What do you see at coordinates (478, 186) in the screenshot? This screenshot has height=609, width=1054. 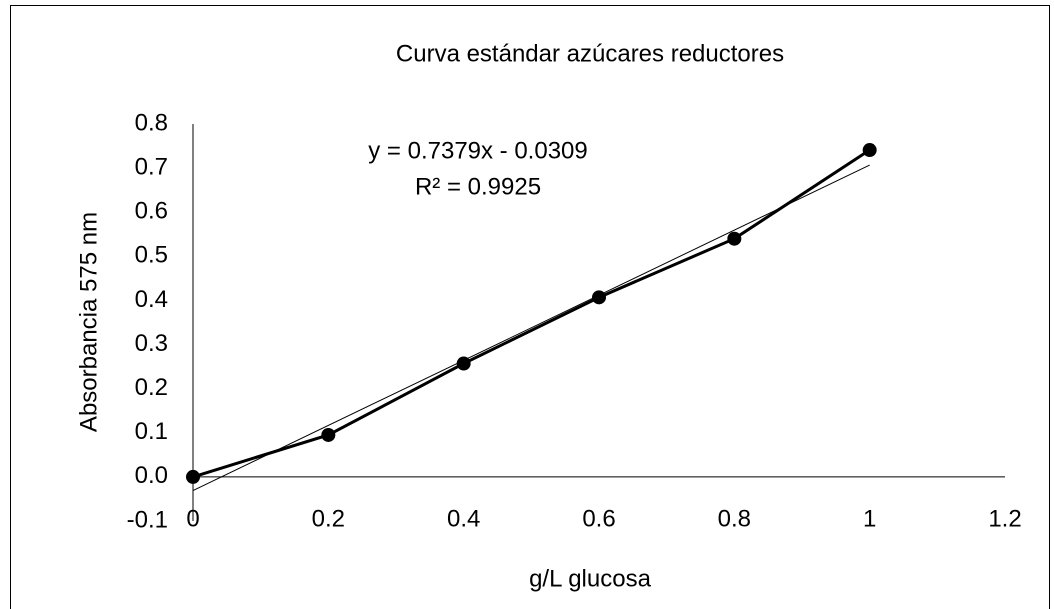 I see `trendline-r2: R² = 0.9925` at bounding box center [478, 186].